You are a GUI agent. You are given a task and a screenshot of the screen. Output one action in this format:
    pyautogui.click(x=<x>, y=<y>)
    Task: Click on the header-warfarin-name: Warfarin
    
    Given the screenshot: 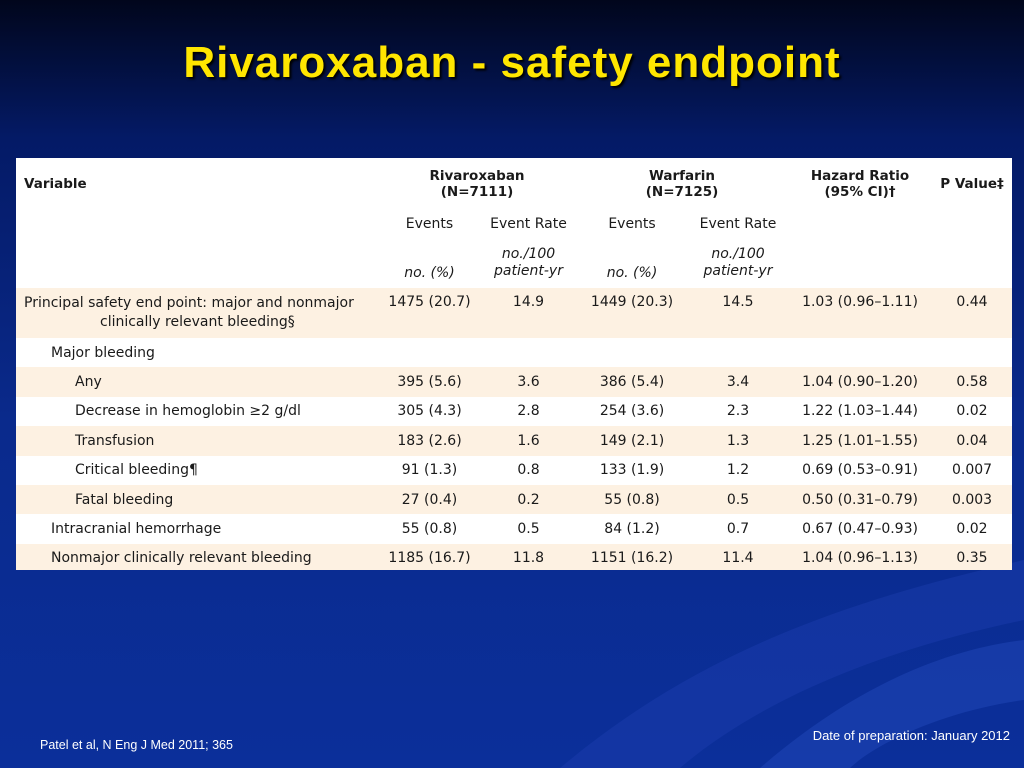 What is the action you would take?
    pyautogui.click(x=682, y=176)
    